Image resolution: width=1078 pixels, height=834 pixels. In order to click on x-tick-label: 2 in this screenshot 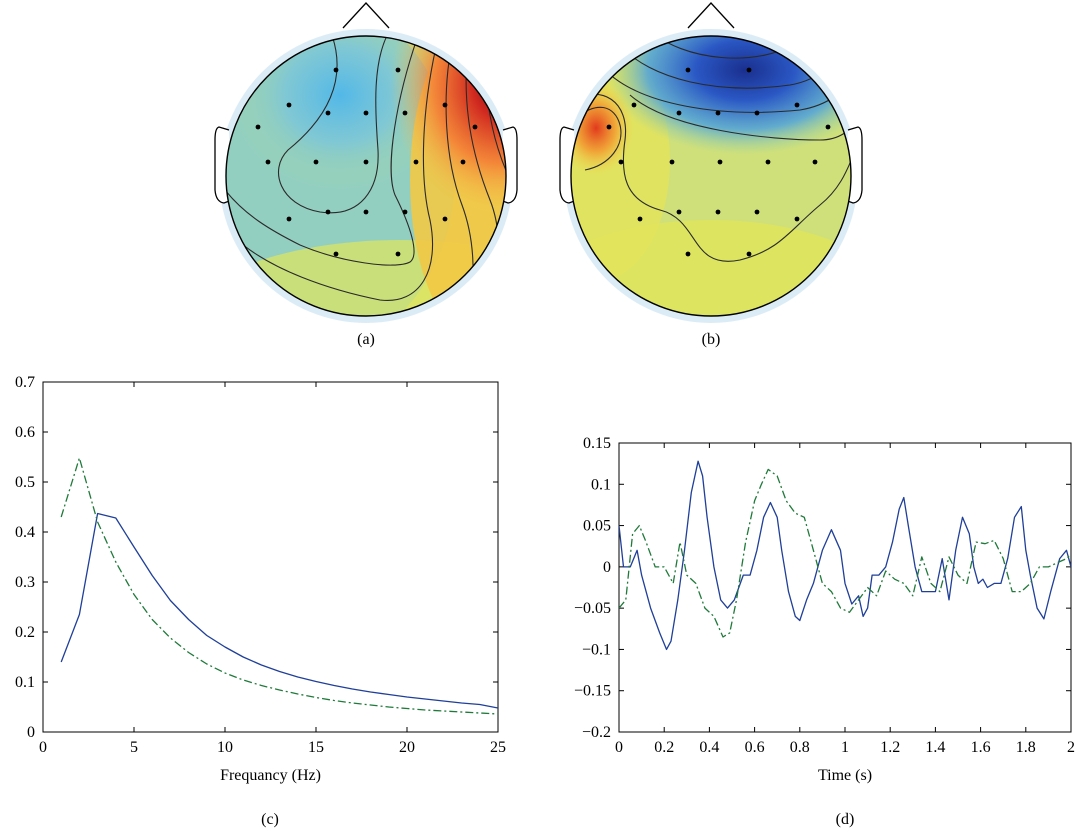, I will do `click(1071, 747)`.